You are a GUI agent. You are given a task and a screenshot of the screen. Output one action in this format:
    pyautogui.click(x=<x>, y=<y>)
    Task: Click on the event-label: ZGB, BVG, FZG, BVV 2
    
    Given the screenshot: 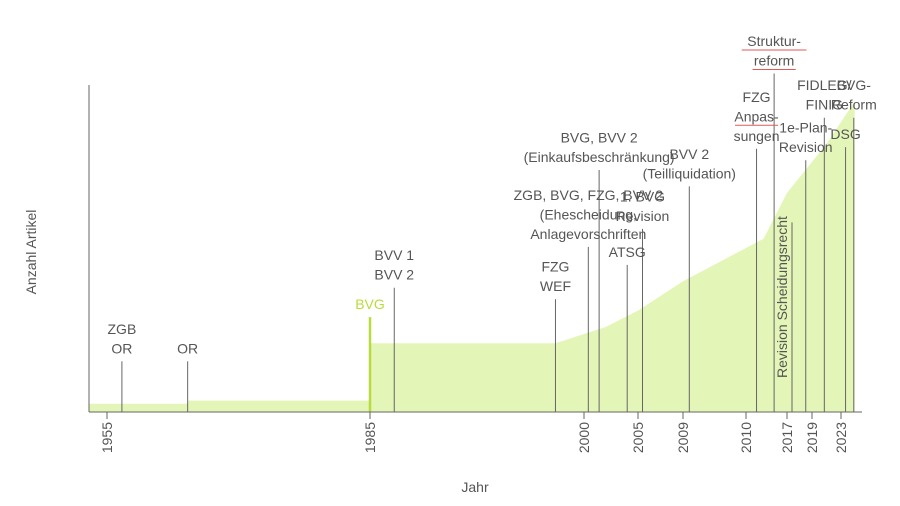 What is the action you would take?
    pyautogui.click(x=589, y=195)
    